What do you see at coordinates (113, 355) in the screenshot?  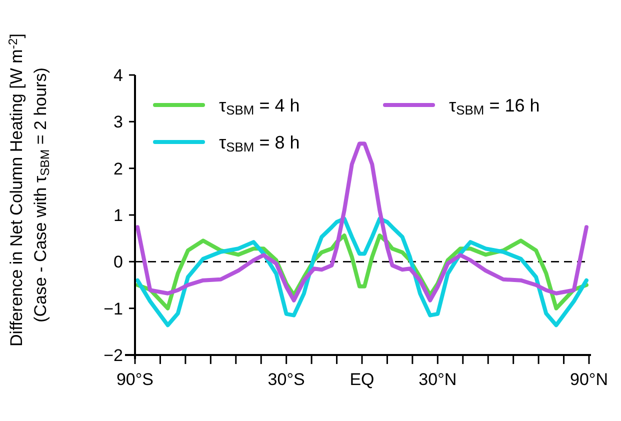 I see `y-tick-label: −2` at bounding box center [113, 355].